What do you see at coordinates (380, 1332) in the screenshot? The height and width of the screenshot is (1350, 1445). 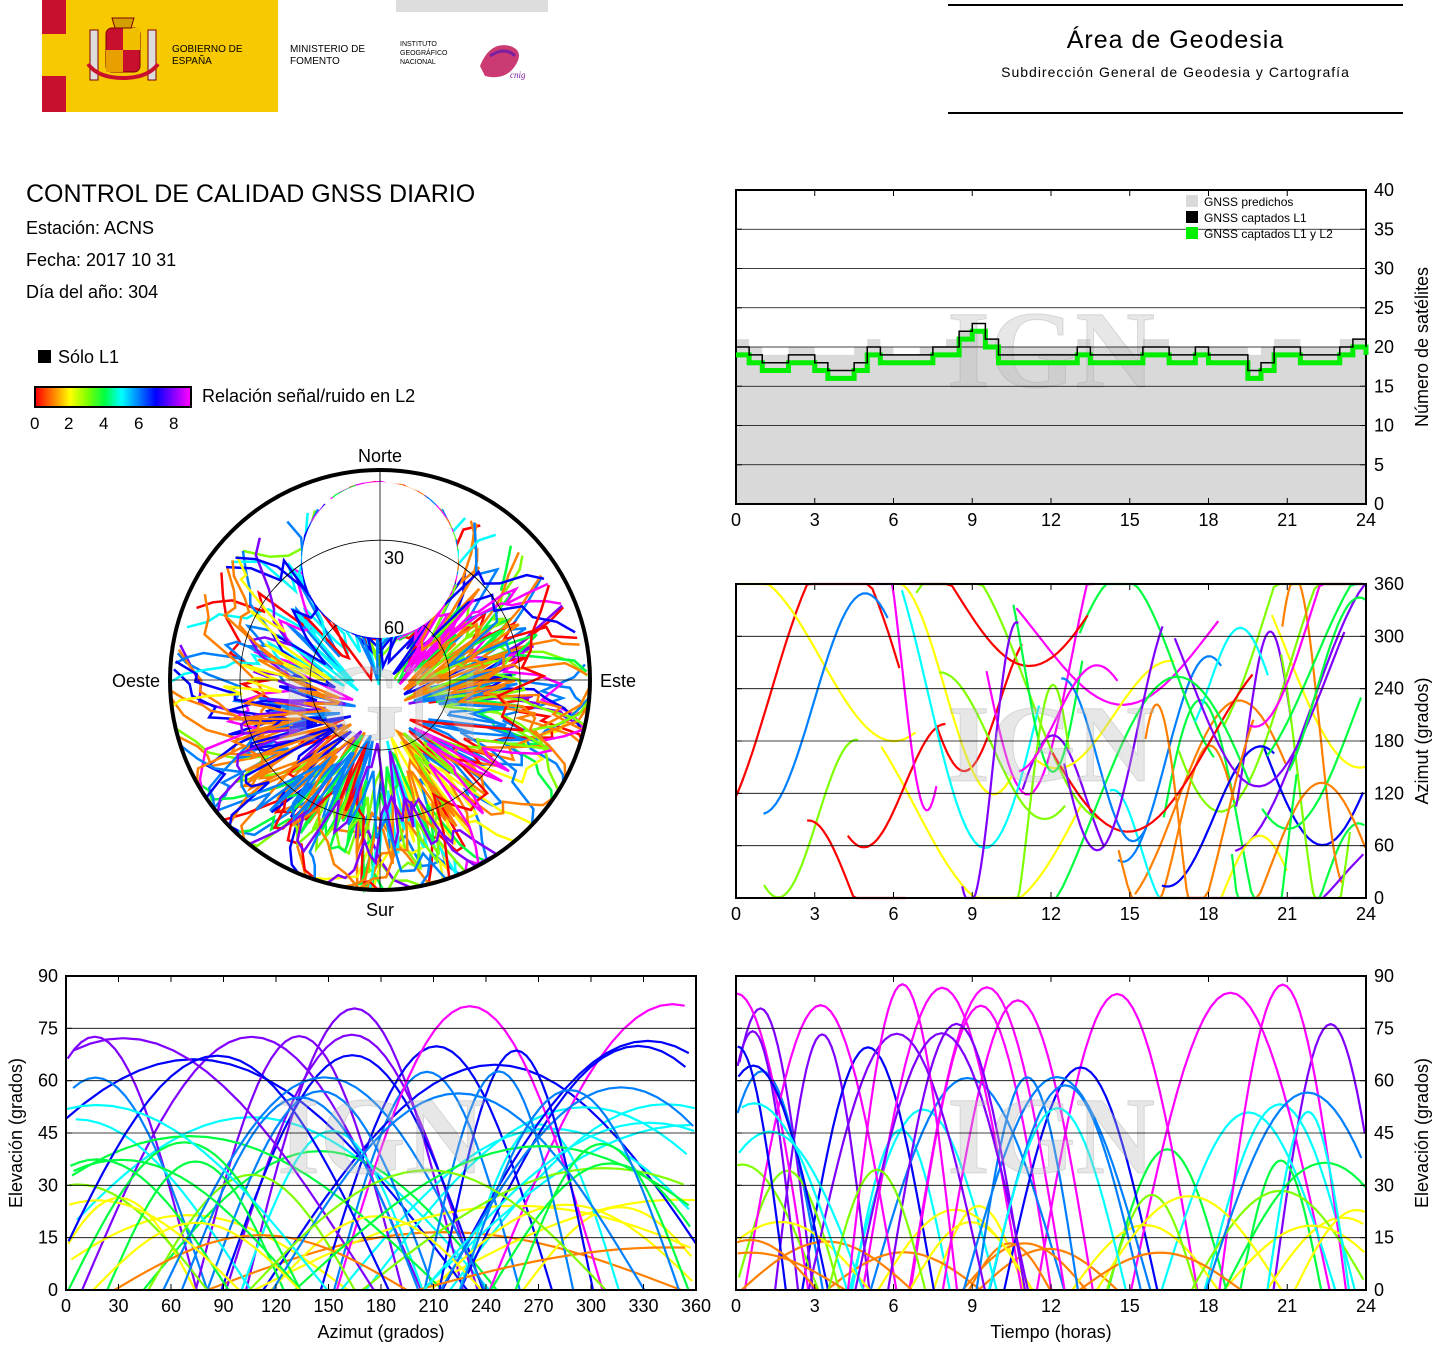 I see `x-axis-label: Azimut (grados)` at bounding box center [380, 1332].